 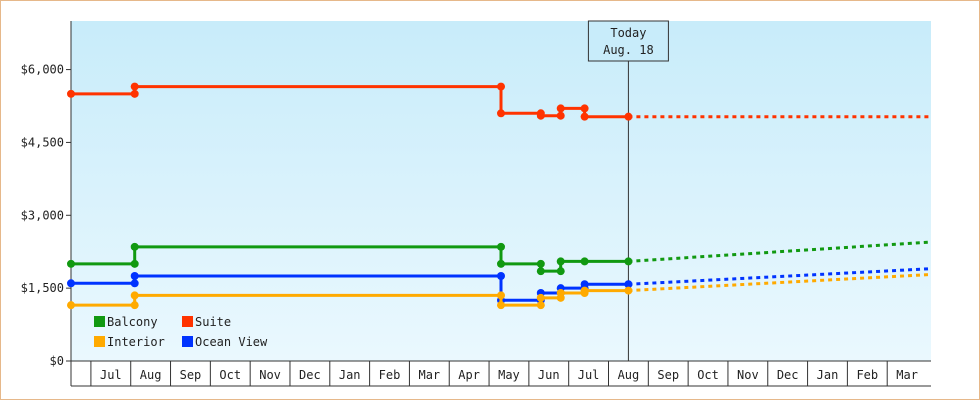 What do you see at coordinates (628, 33) in the screenshot?
I see `today-label: Today` at bounding box center [628, 33].